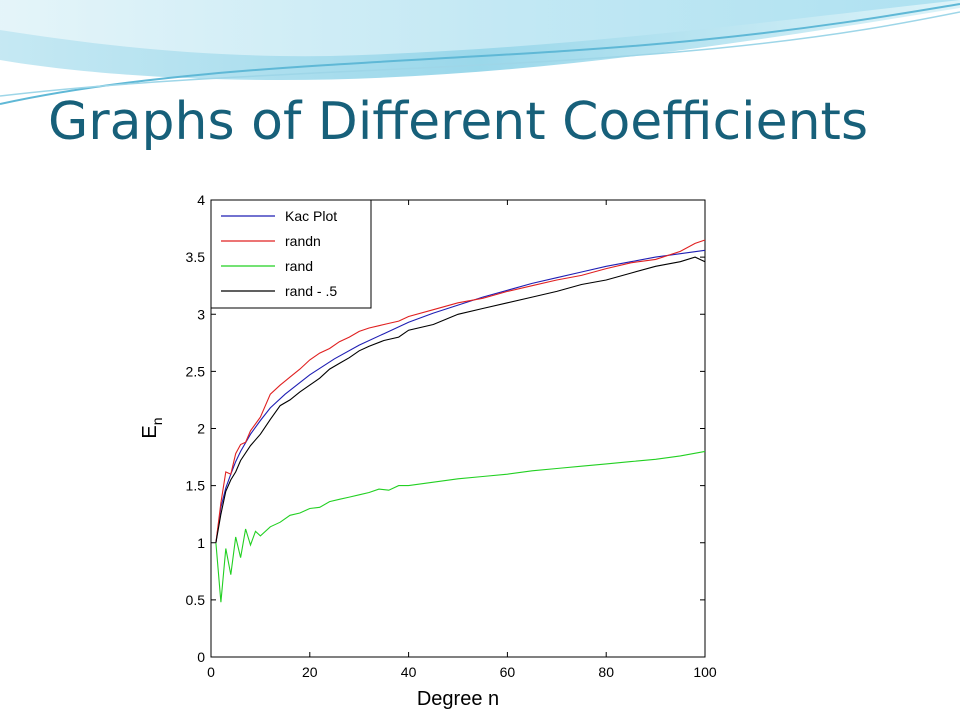 The width and height of the screenshot is (960, 720). What do you see at coordinates (508, 672) in the screenshot?
I see `x-tick-label: 60` at bounding box center [508, 672].